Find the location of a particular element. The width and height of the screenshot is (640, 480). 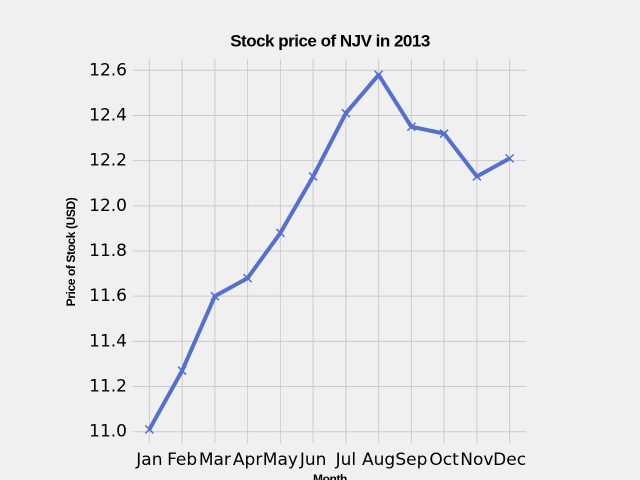

x-tick-label: Jan is located at coordinates (148, 460).